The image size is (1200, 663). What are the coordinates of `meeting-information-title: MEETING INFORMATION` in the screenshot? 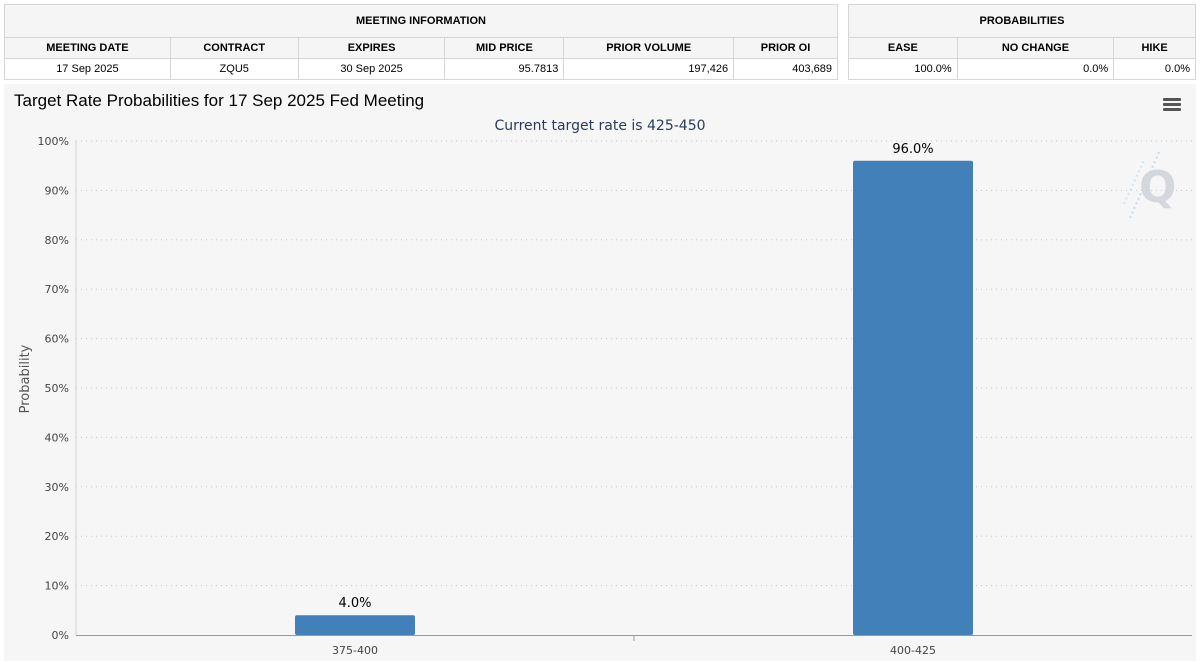 It's located at (421, 21).